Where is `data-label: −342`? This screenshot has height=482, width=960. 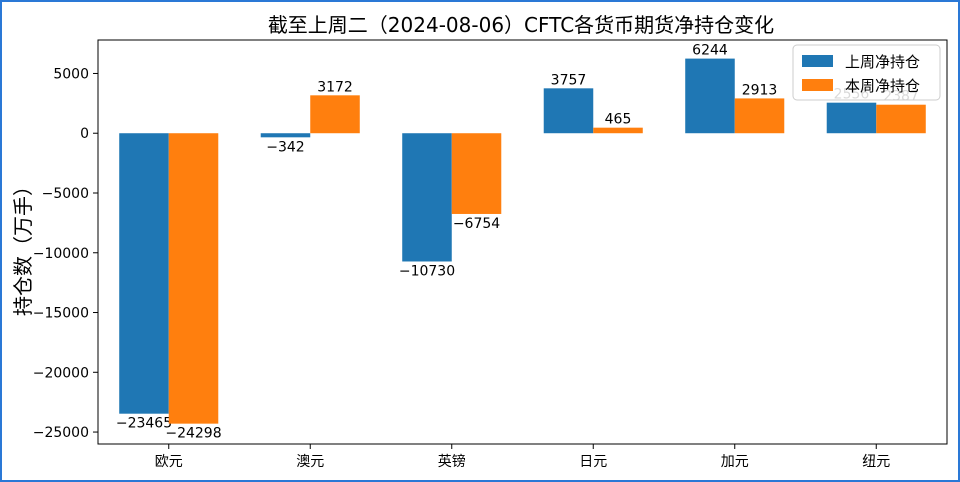
data-label: −342 is located at coordinates (285, 147).